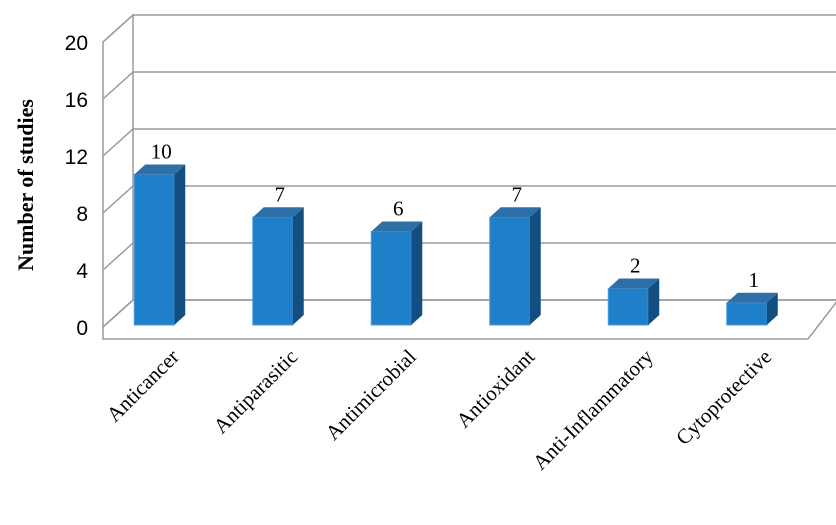 Image resolution: width=836 pixels, height=525 pixels. I want to click on side-wall, so click(118, 171).